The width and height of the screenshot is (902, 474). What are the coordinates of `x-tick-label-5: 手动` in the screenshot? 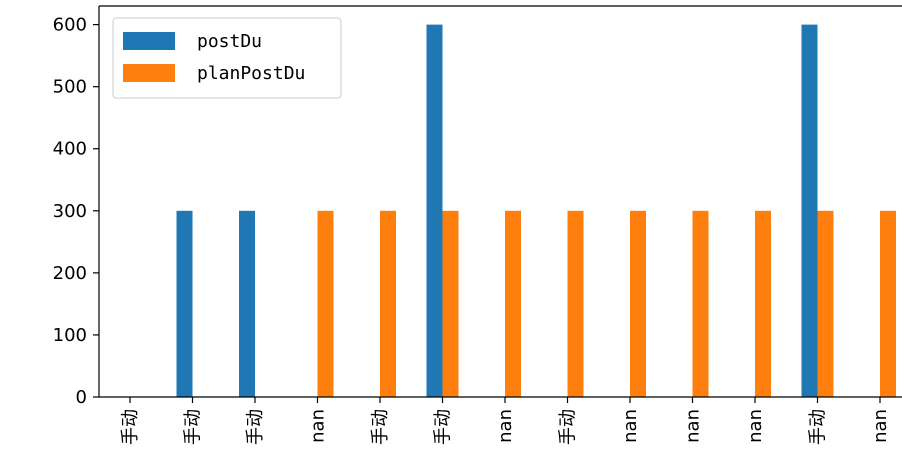 It's located at (443, 427).